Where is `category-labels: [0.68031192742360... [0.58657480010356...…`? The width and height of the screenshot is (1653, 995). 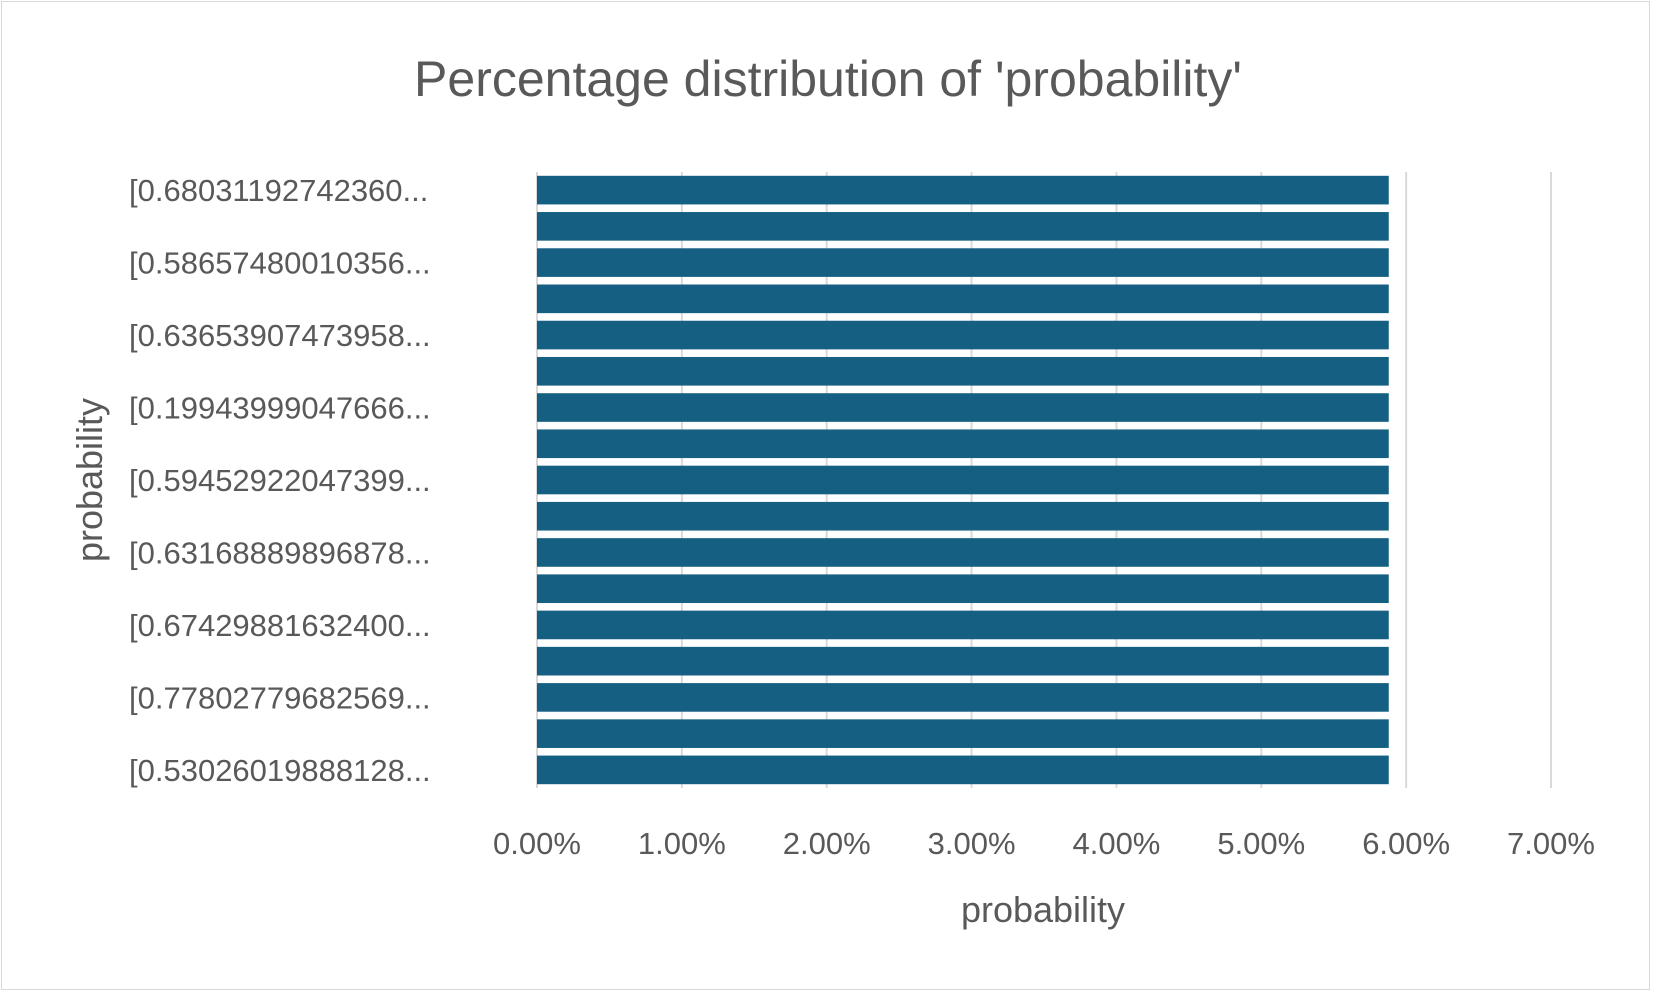 category-labels: [0.68031192742360... [0.58657480010356...… is located at coordinates (280, 480).